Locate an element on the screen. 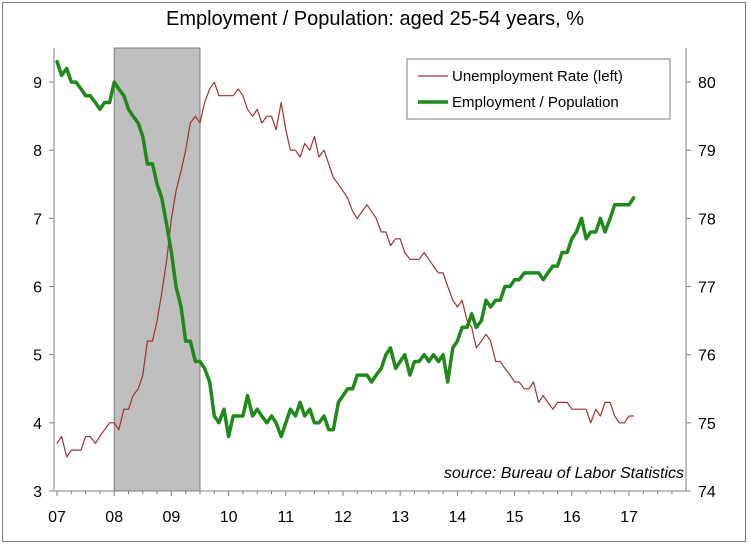 The width and height of the screenshot is (750, 546). left-tick-label: 8 is located at coordinates (37, 151).